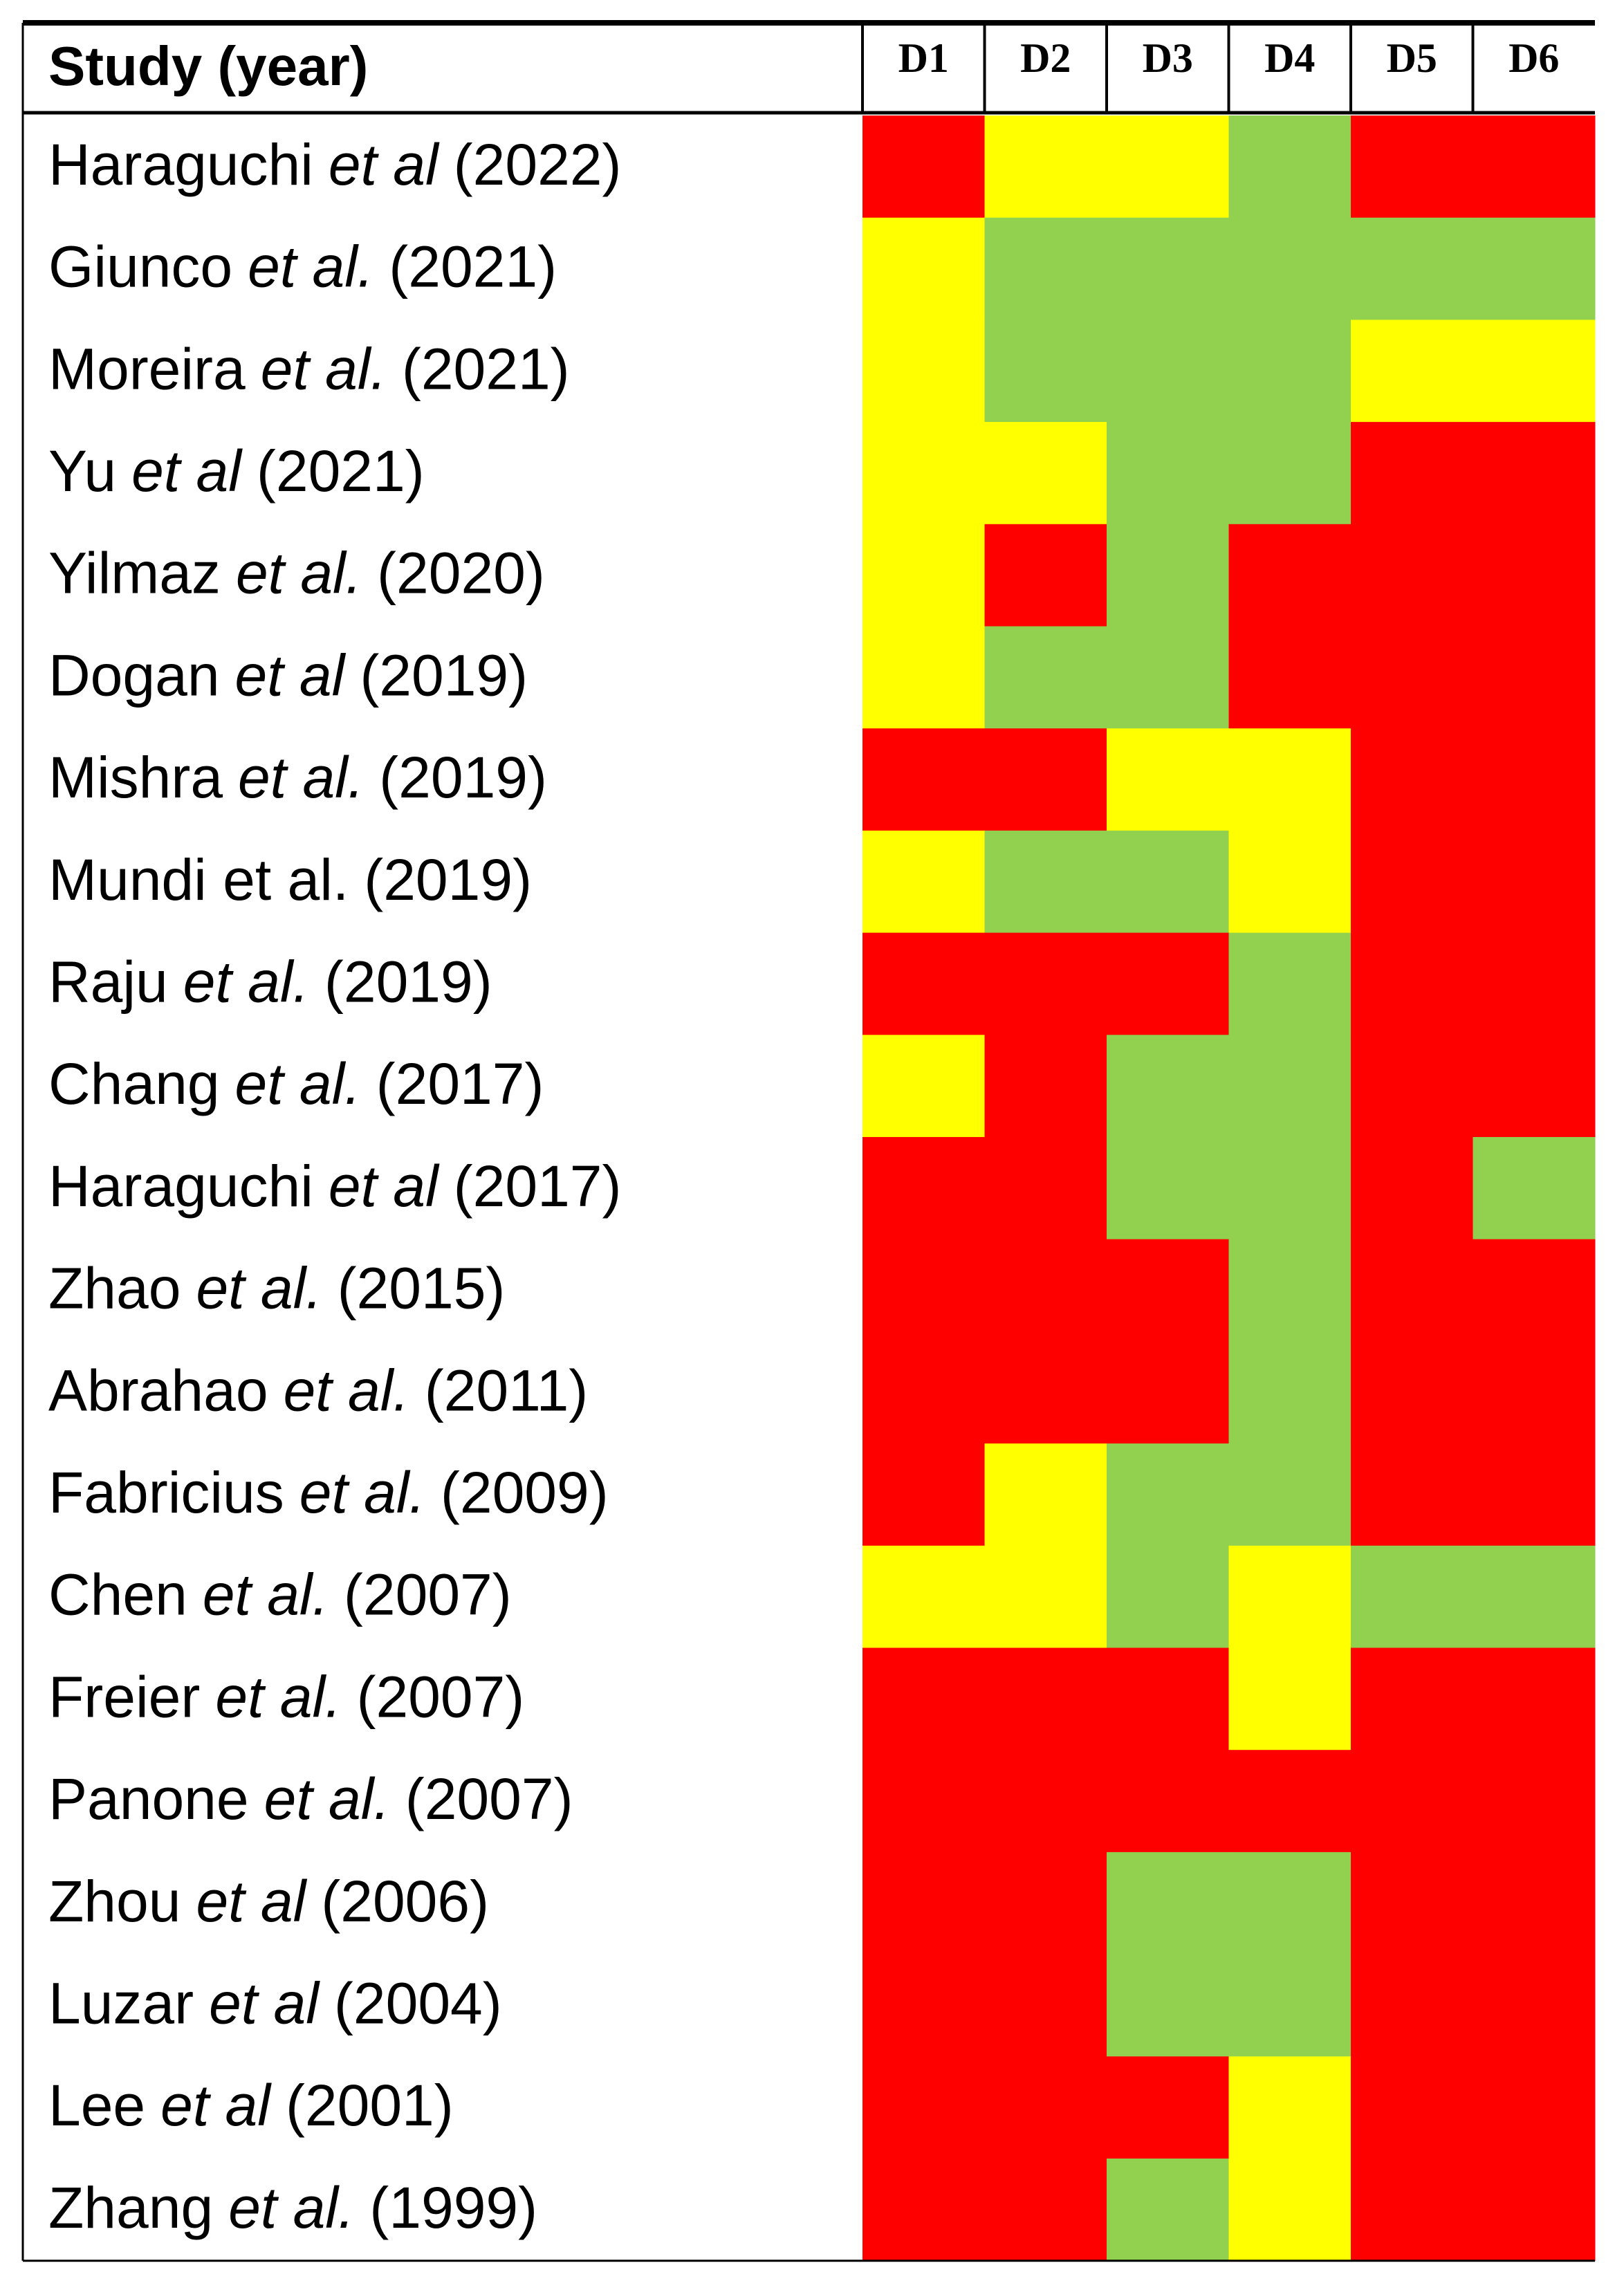 This screenshot has height=2272, width=1624. I want to click on author: Lee, so click(96, 2105).